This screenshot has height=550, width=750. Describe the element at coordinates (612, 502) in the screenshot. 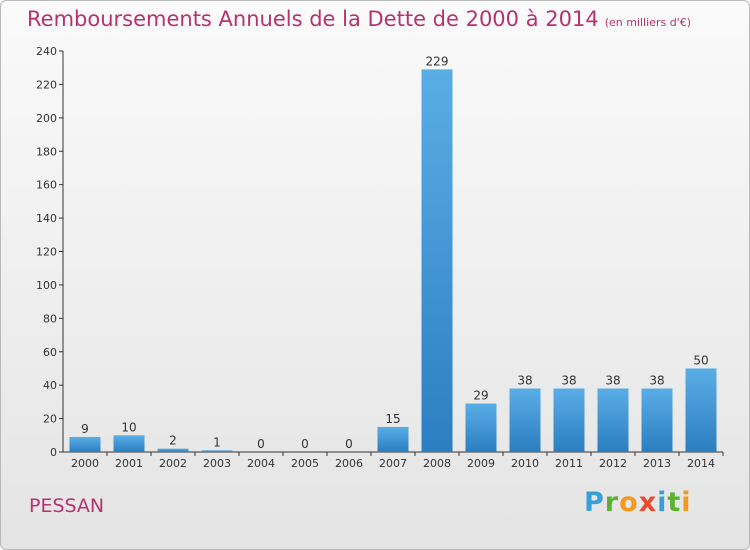

I see `logo-letter: r` at that location.